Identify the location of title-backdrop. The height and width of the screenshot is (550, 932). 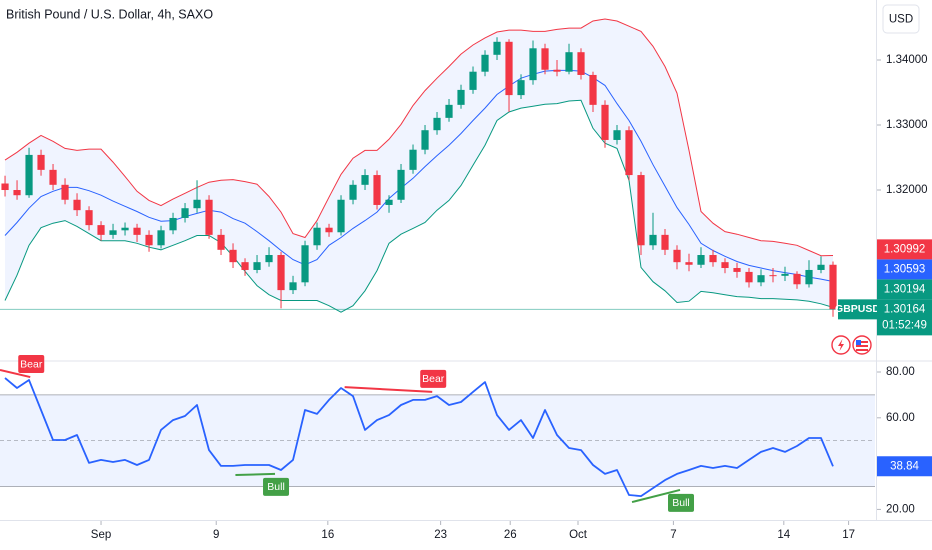
(90, 14).